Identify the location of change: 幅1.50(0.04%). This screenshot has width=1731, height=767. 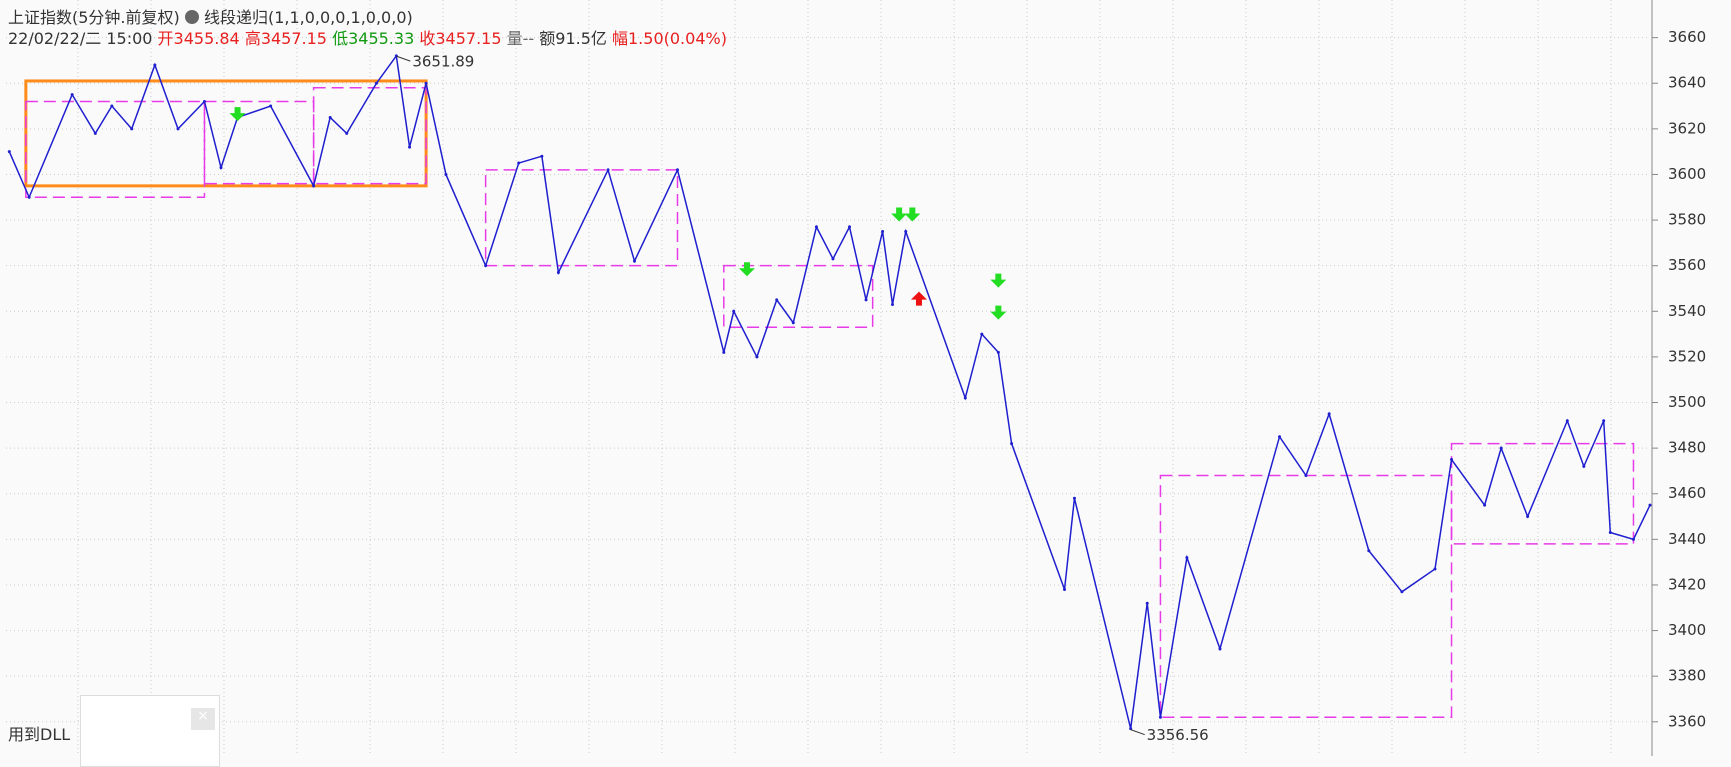
(669, 38).